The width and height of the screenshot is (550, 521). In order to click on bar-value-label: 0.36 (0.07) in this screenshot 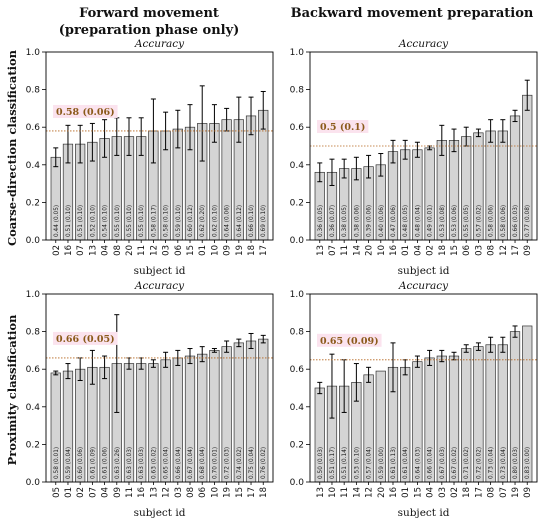, I will do `click(333, 221)`.